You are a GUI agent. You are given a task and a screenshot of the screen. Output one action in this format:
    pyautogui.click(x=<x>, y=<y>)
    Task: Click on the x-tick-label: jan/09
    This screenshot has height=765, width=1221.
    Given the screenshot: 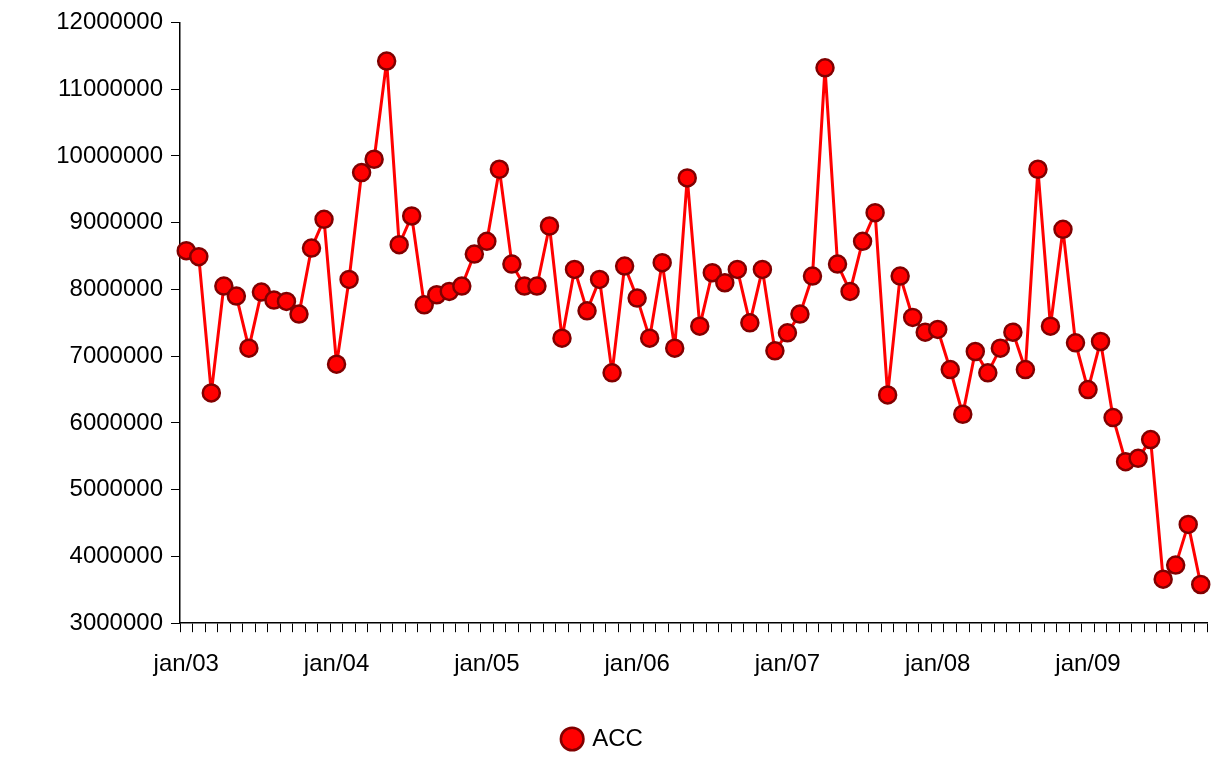 What is the action you would take?
    pyautogui.click(x=1087, y=663)
    